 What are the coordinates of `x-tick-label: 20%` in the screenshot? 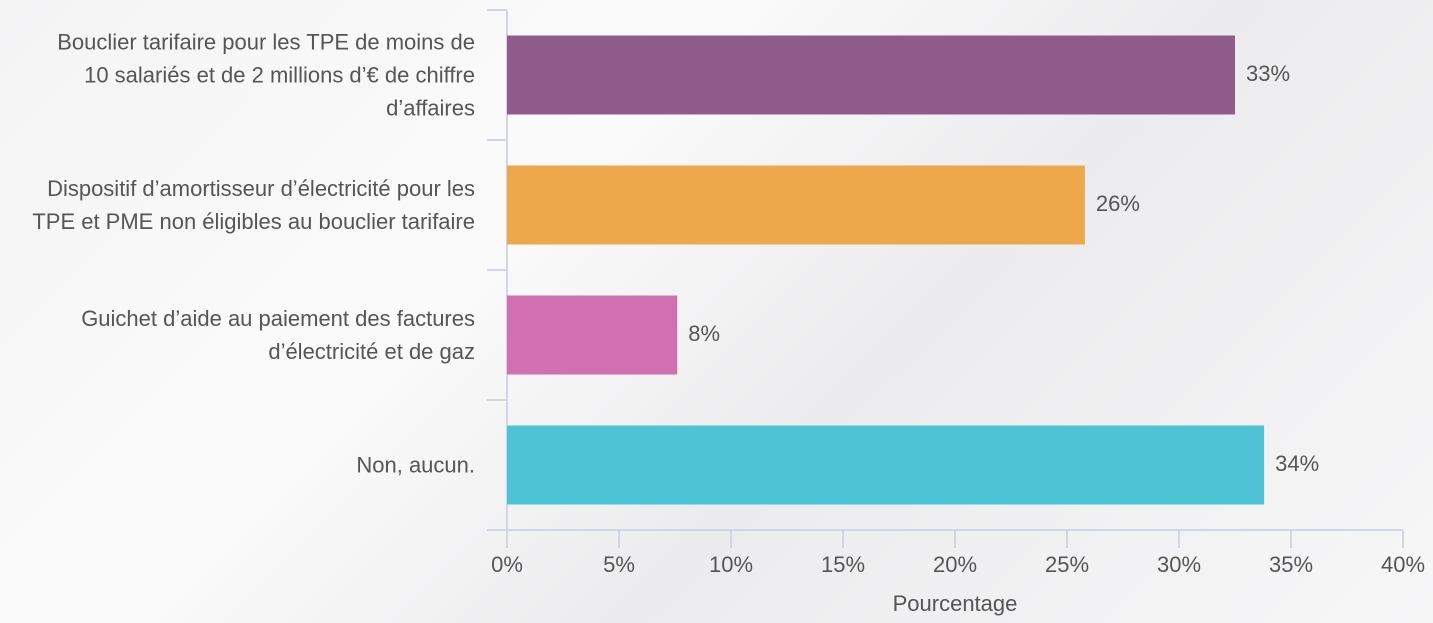 It's located at (955, 564).